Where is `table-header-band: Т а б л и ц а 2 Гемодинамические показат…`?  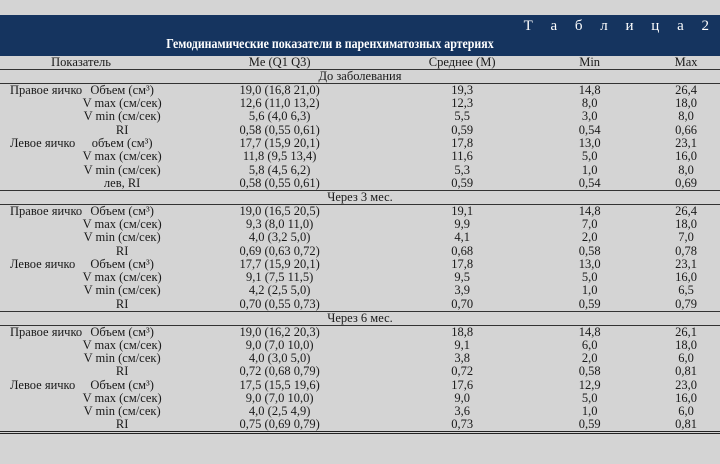 table-header-band: Т а б л и ц а 2 Гемодинамические показат… is located at coordinates (360, 35).